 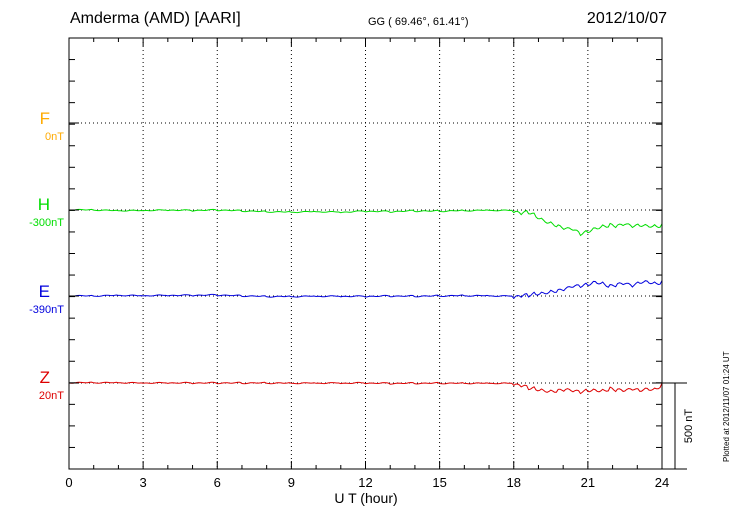 What do you see at coordinates (291, 482) in the screenshot?
I see `x-tick-label: 9` at bounding box center [291, 482].